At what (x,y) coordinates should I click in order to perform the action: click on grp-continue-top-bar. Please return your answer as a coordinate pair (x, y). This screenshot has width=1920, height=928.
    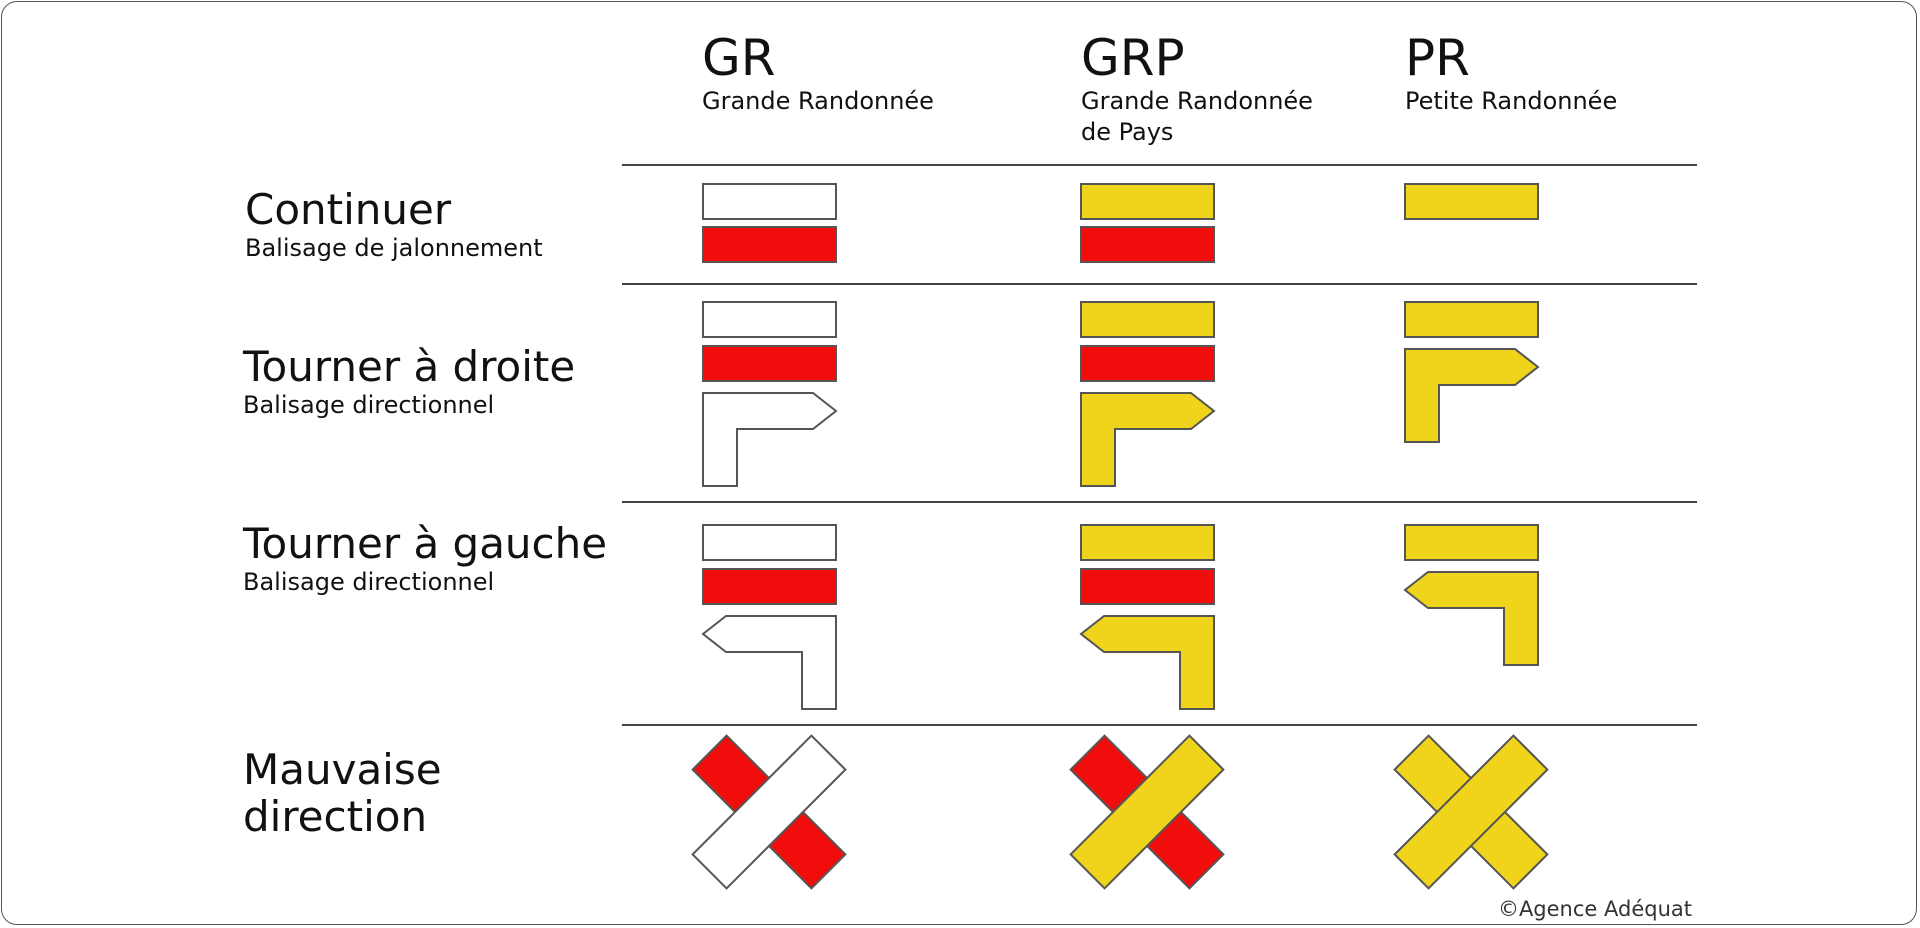
    Looking at the image, I should click on (1147, 201).